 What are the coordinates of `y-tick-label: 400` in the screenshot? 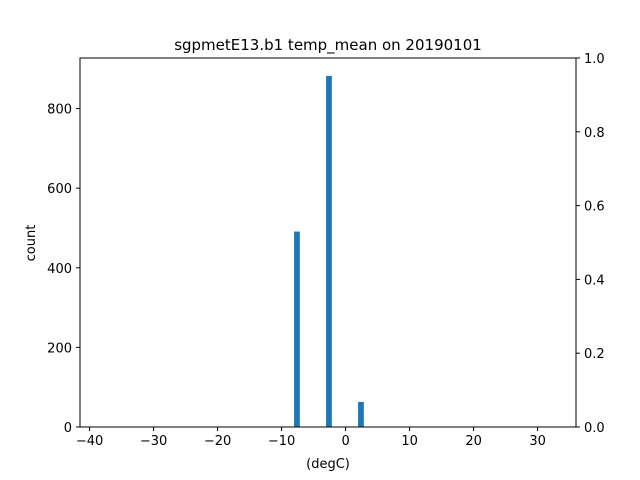 It's located at (59, 269).